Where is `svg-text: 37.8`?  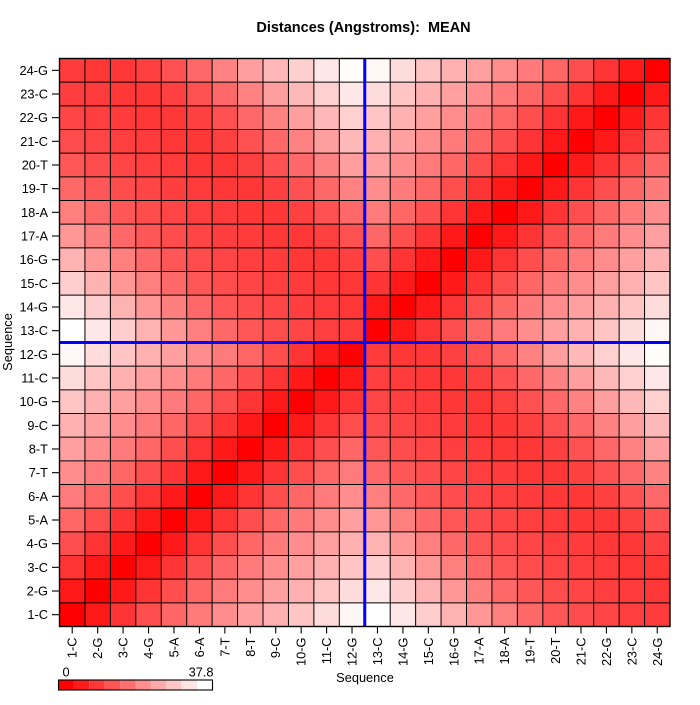 svg-text: 37.8 is located at coordinates (201, 672).